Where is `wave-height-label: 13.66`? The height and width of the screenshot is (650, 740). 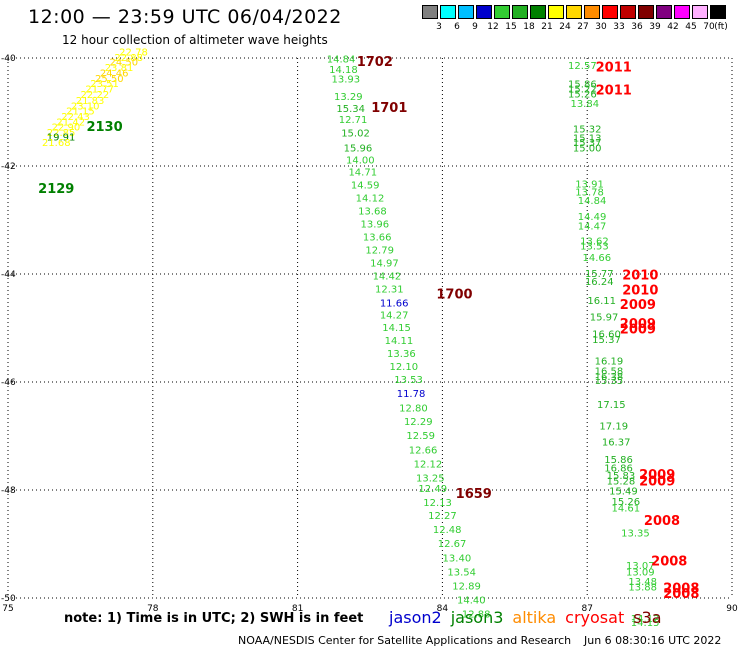 wave-height-label: 13.66 is located at coordinates (377, 238).